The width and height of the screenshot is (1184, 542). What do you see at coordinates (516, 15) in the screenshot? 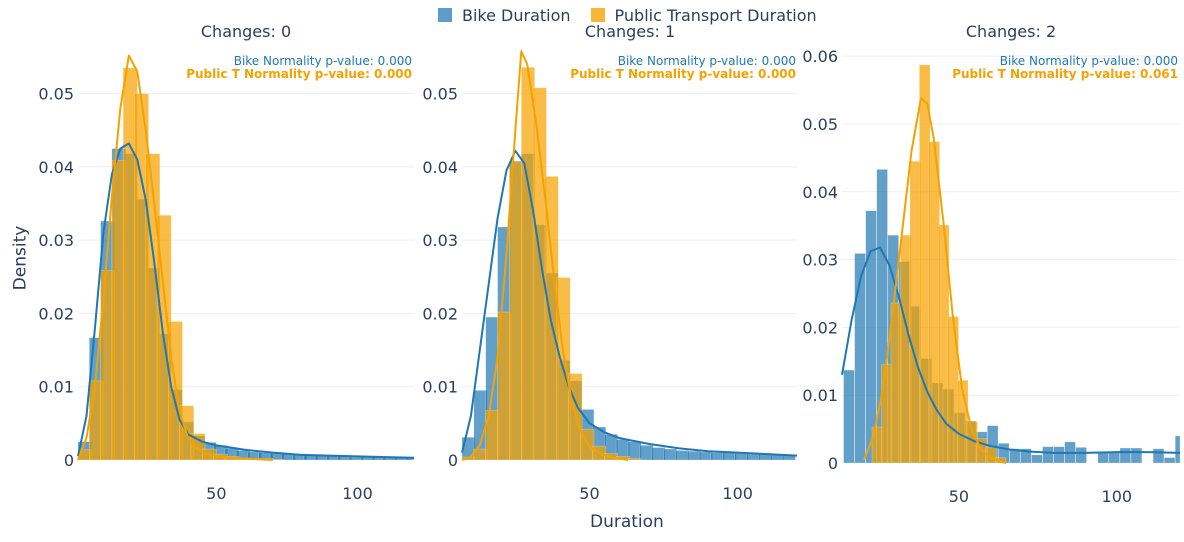
I see `legend-label-bike: Bike Duration` at bounding box center [516, 15].